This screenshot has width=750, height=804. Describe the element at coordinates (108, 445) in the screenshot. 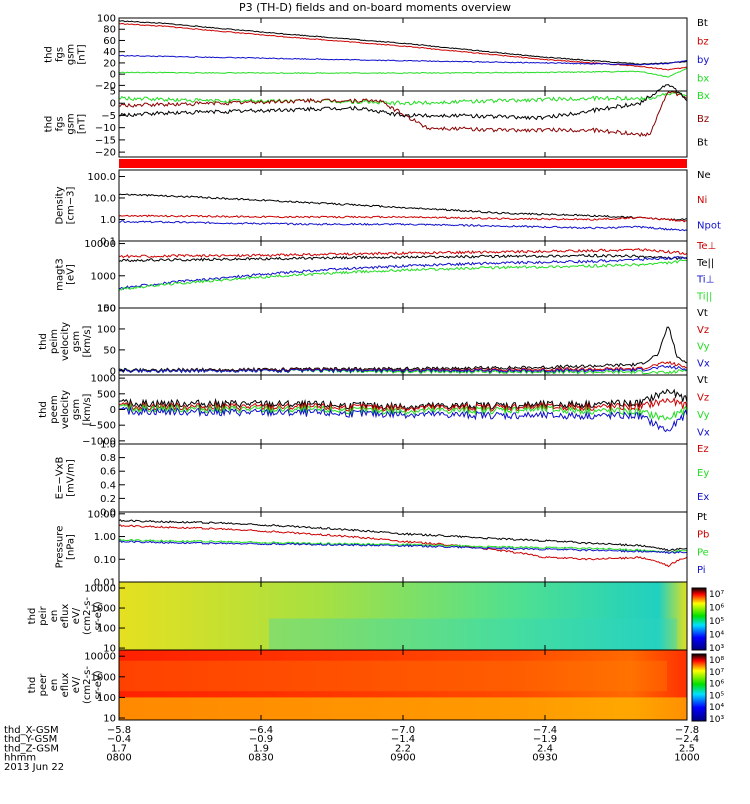

I see `y-tick-label: 1.0` at that location.